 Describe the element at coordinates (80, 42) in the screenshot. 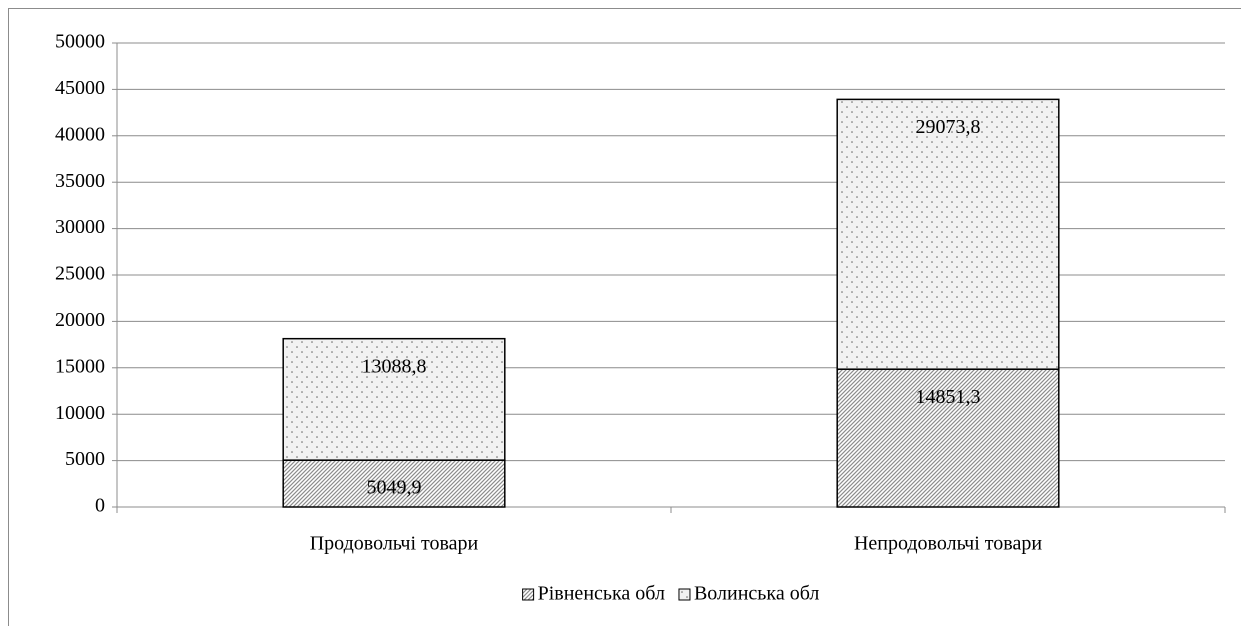

I see `y-tick-label: 50000` at that location.